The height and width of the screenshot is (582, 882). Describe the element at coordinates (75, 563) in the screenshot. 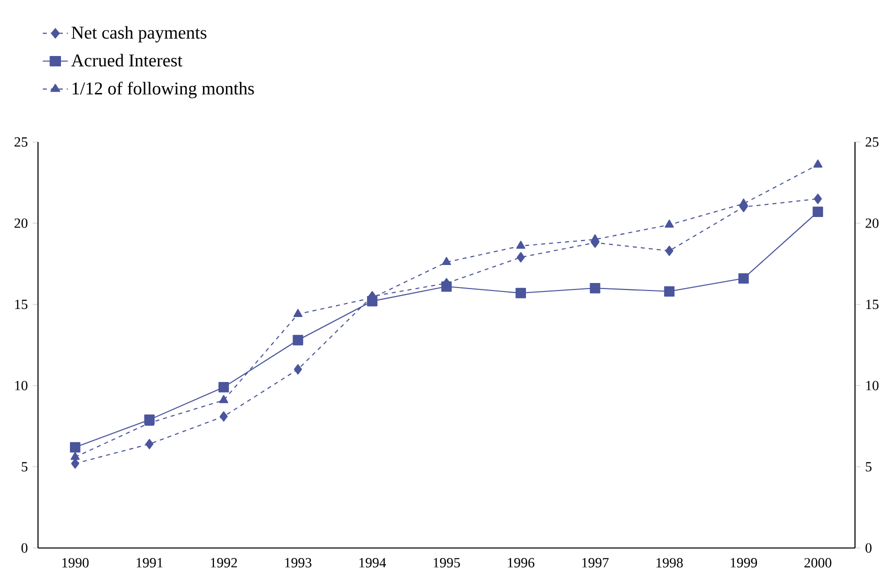

I see `x-tick-label: 1990` at that location.